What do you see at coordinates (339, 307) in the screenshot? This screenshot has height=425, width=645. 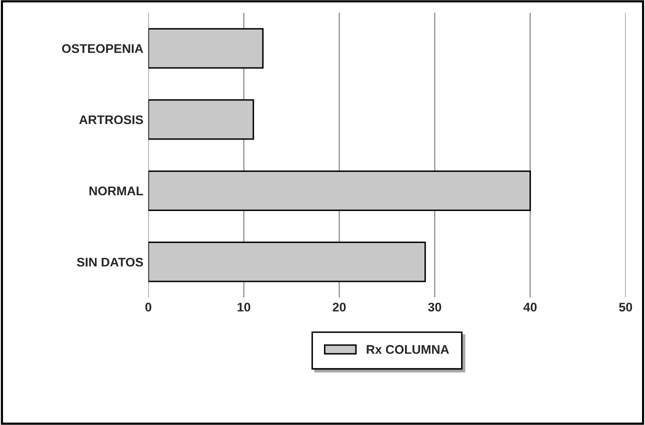 I see `x-tick-label: 20` at bounding box center [339, 307].